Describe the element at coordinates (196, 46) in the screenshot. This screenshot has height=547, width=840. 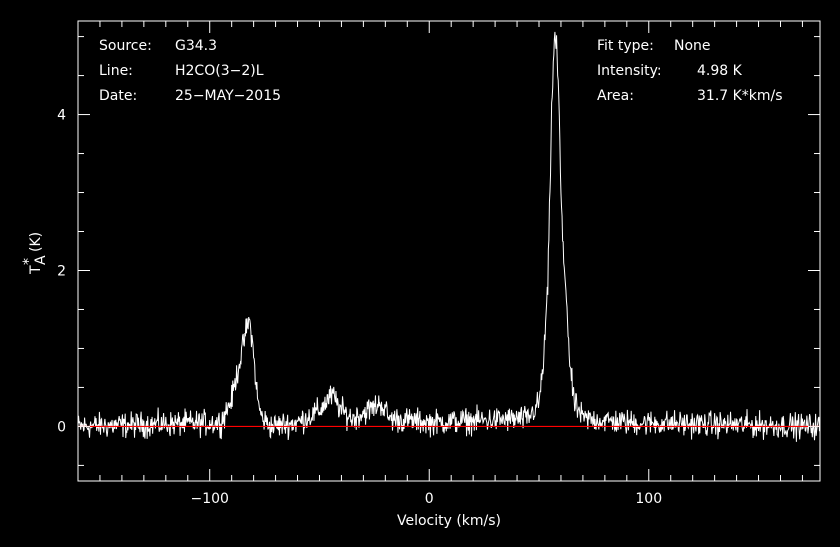
I see `source-value: G34.3` at that location.